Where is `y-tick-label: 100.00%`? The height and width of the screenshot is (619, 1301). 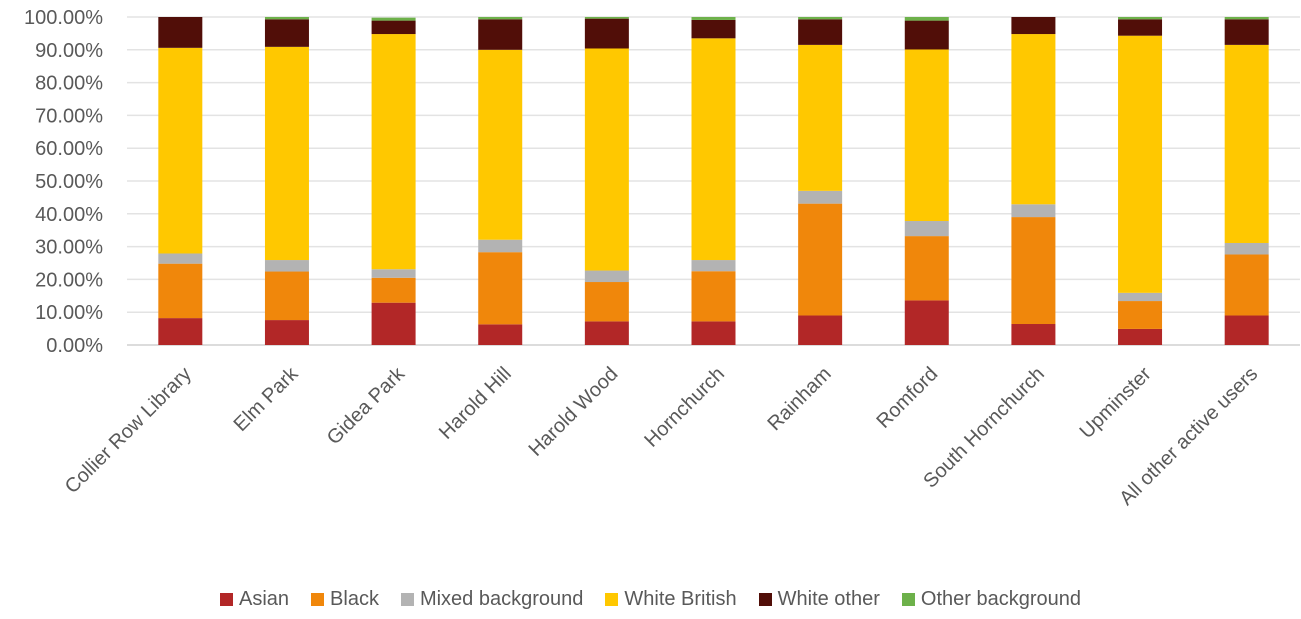
y-tick-label: 100.00% is located at coordinates (63, 18).